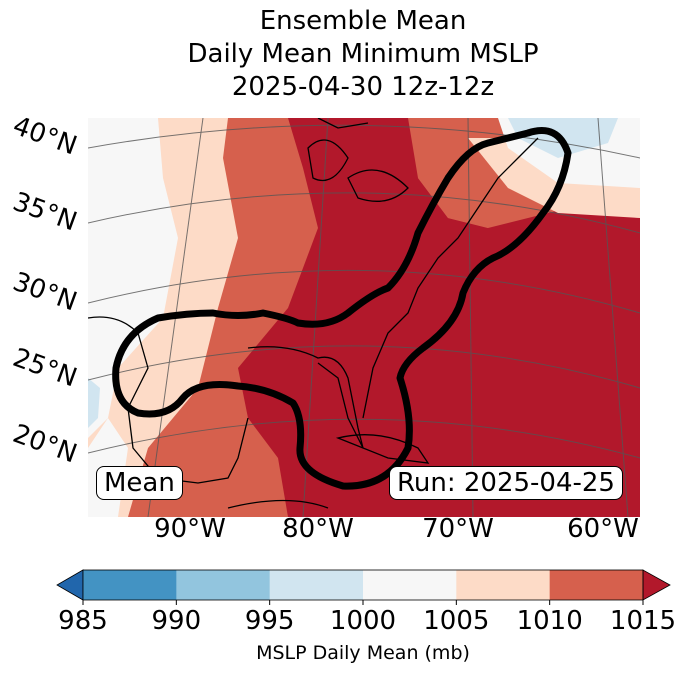  I want to click on colorbar-label: MSLP Daily Mean (mb), so click(363, 653).